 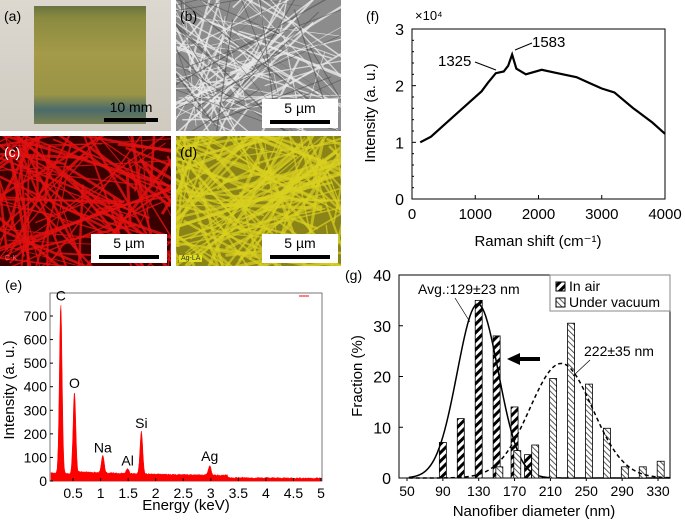 What do you see at coordinates (601, 214) in the screenshot?
I see `x-tick-label: 3000` at bounding box center [601, 214].